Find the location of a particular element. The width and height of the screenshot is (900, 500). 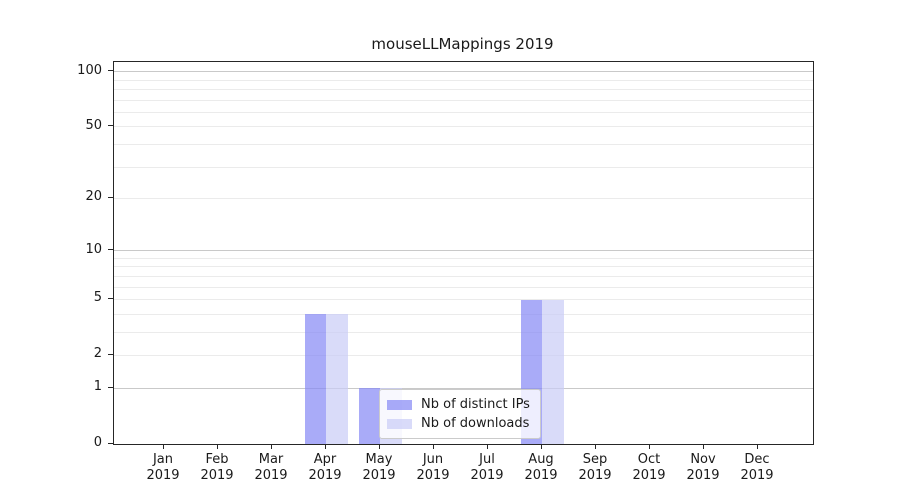

x-tick-month: Apr is located at coordinates (325, 459).